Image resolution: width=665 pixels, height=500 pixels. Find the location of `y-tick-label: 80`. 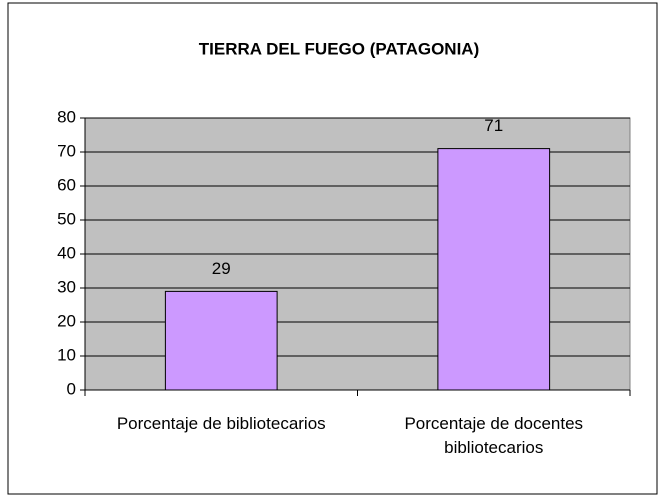

y-tick-label: 80 is located at coordinates (66, 116).